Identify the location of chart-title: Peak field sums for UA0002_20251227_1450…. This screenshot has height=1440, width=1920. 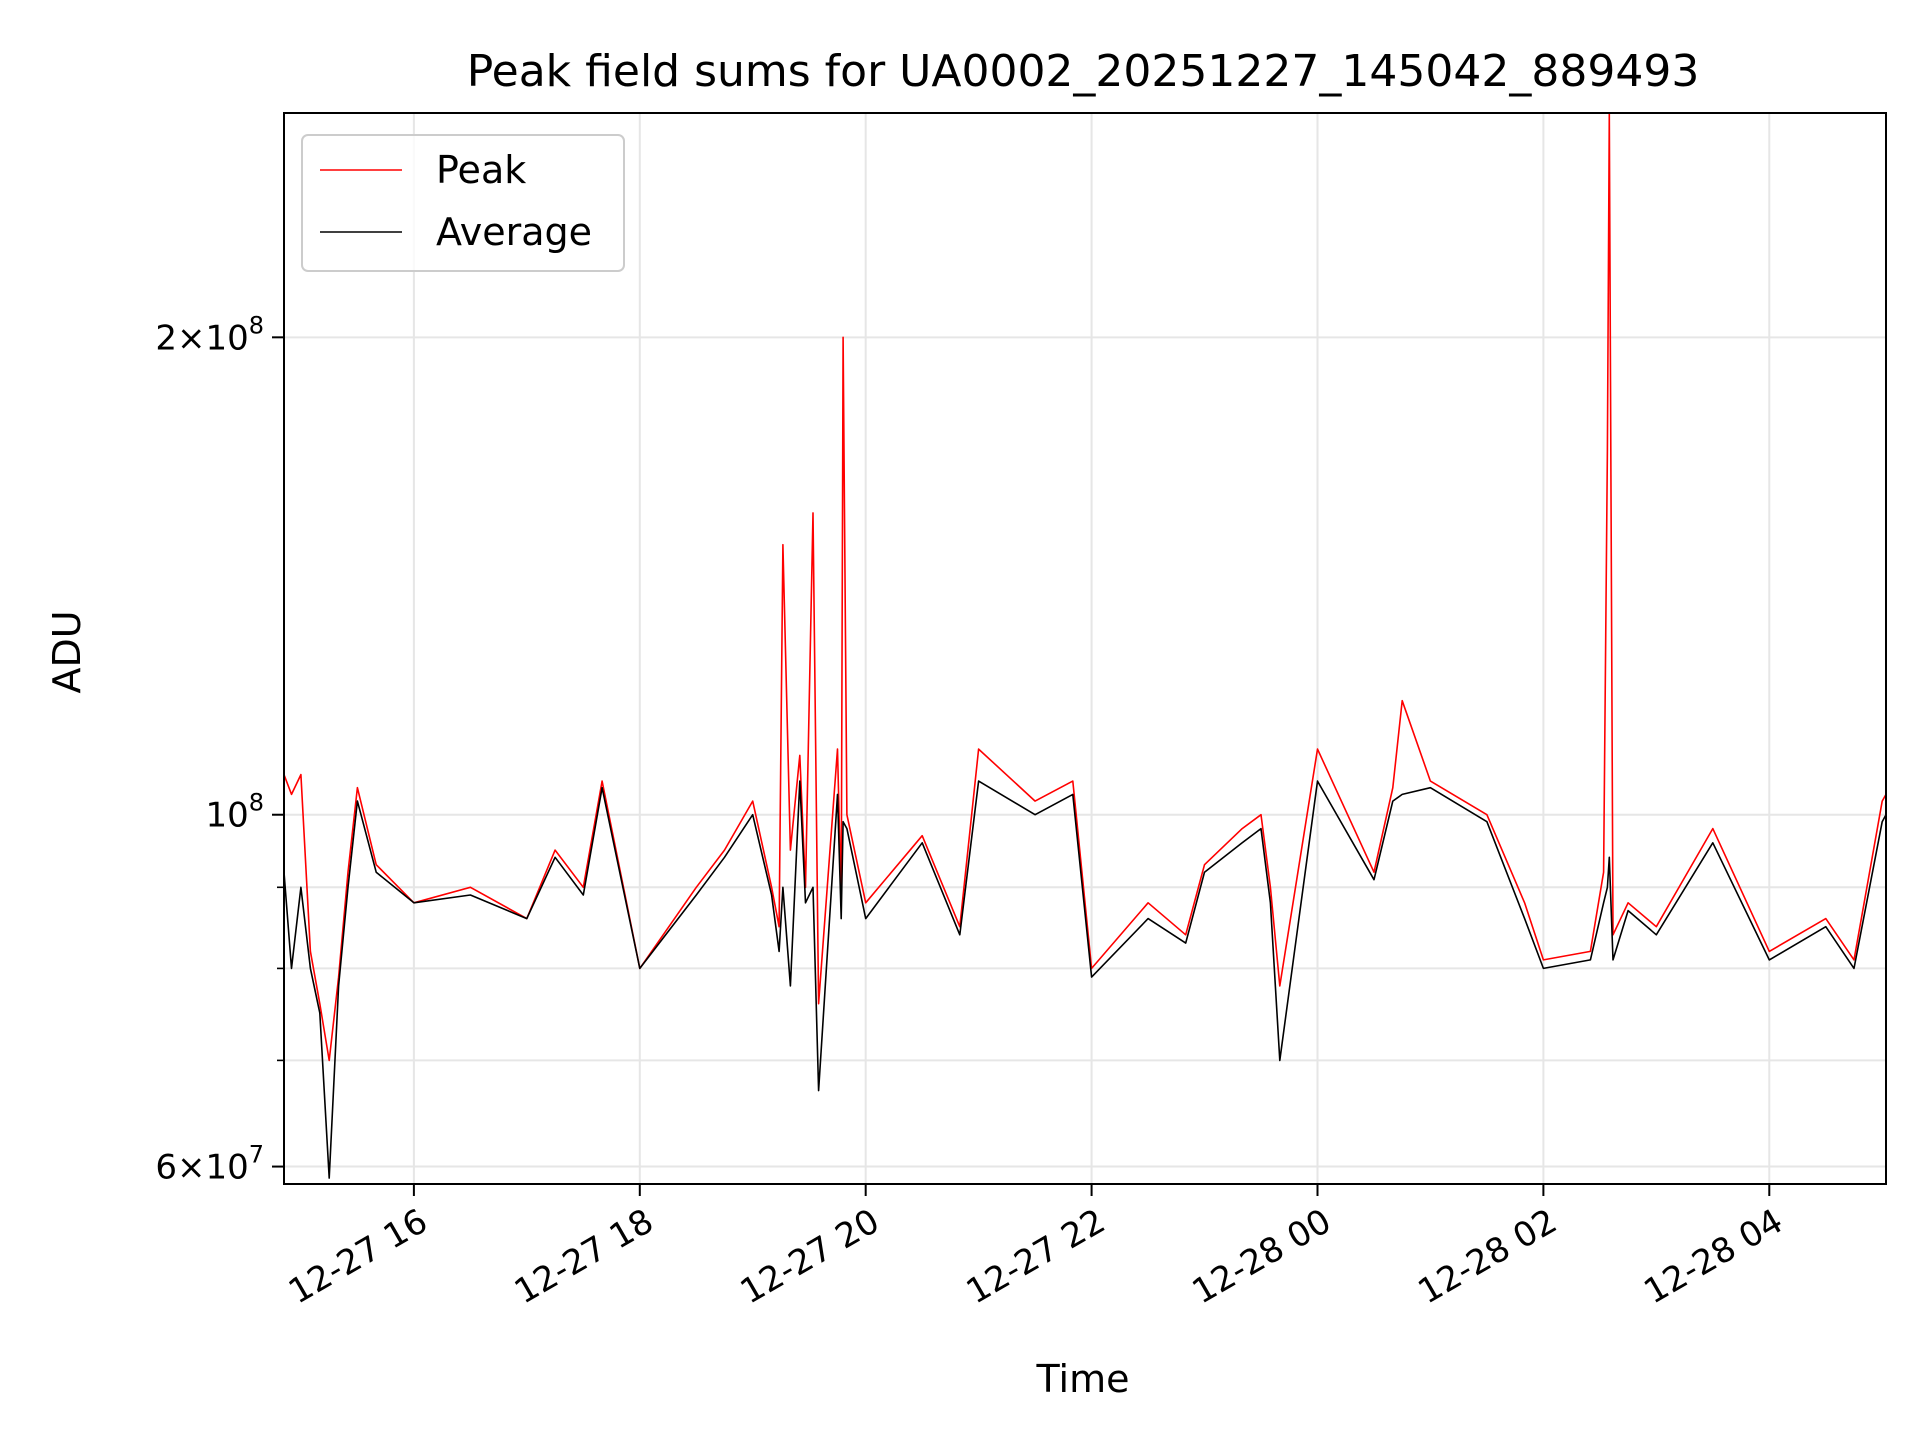
(1083, 71).